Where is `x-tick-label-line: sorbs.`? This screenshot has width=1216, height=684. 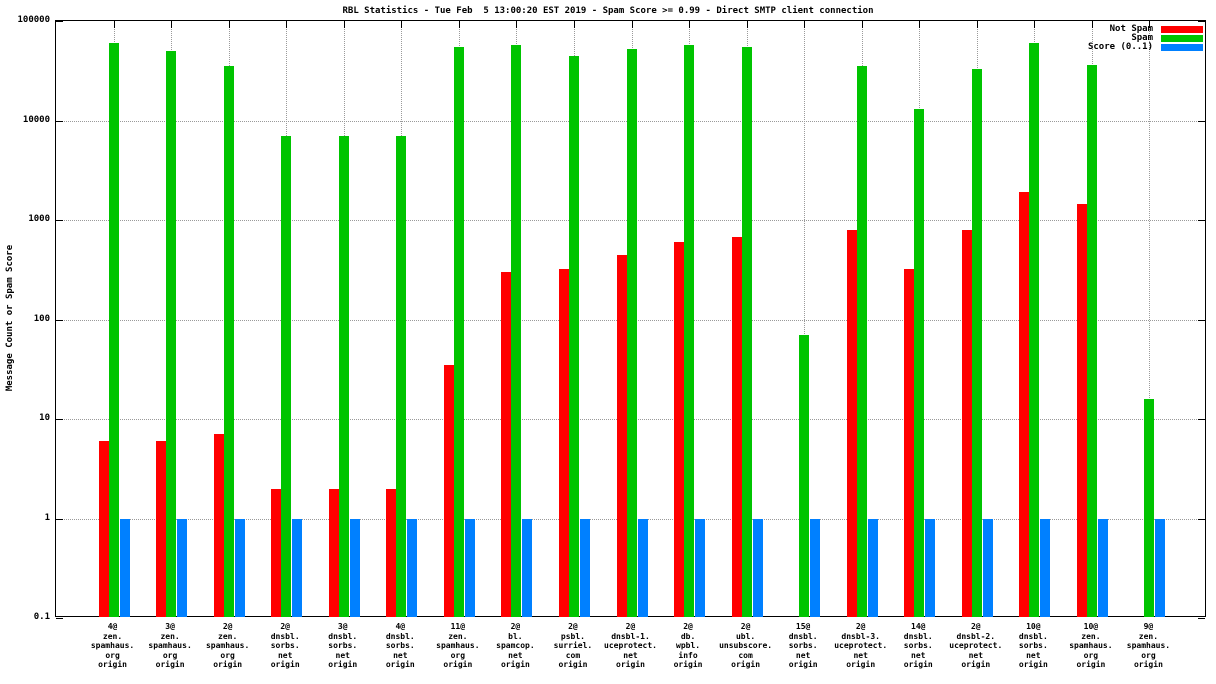 x-tick-label-line: sorbs. is located at coordinates (803, 645).